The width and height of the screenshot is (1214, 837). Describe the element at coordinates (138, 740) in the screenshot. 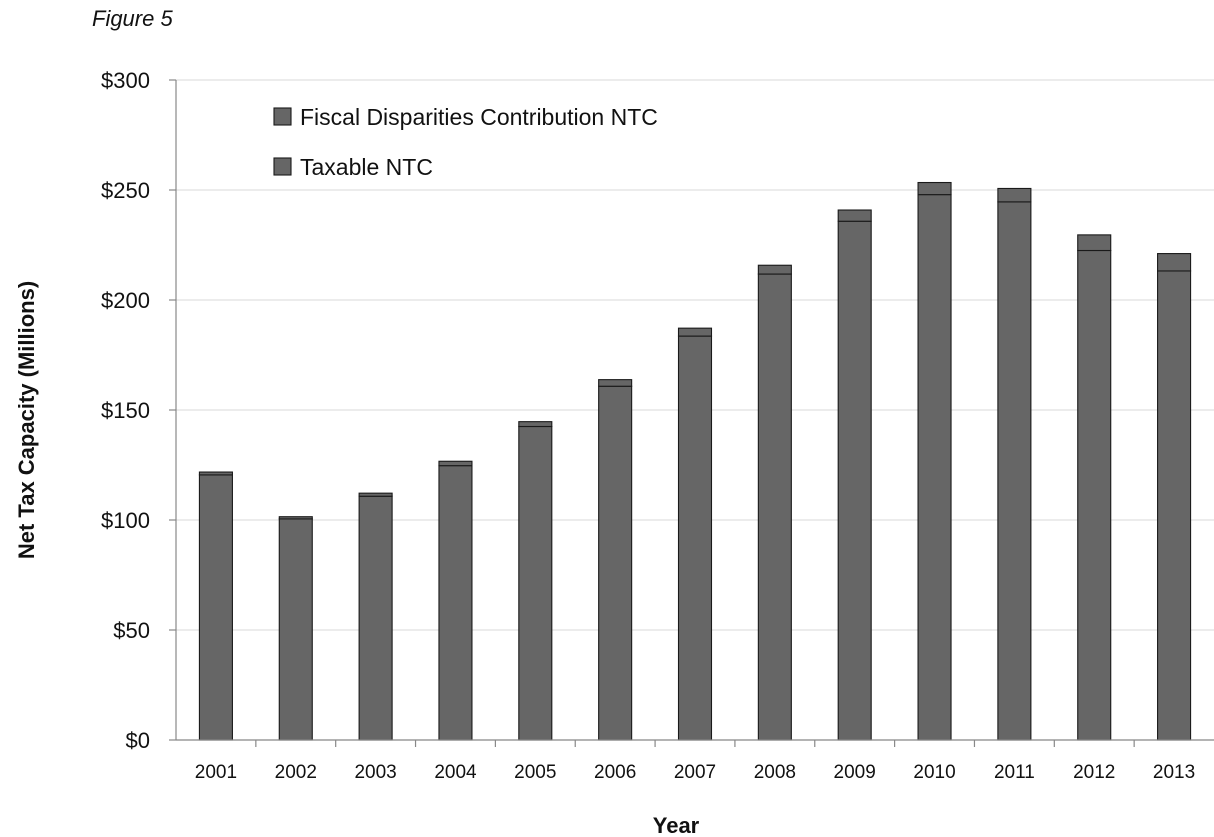

I see `y-tick-label: $0` at that location.